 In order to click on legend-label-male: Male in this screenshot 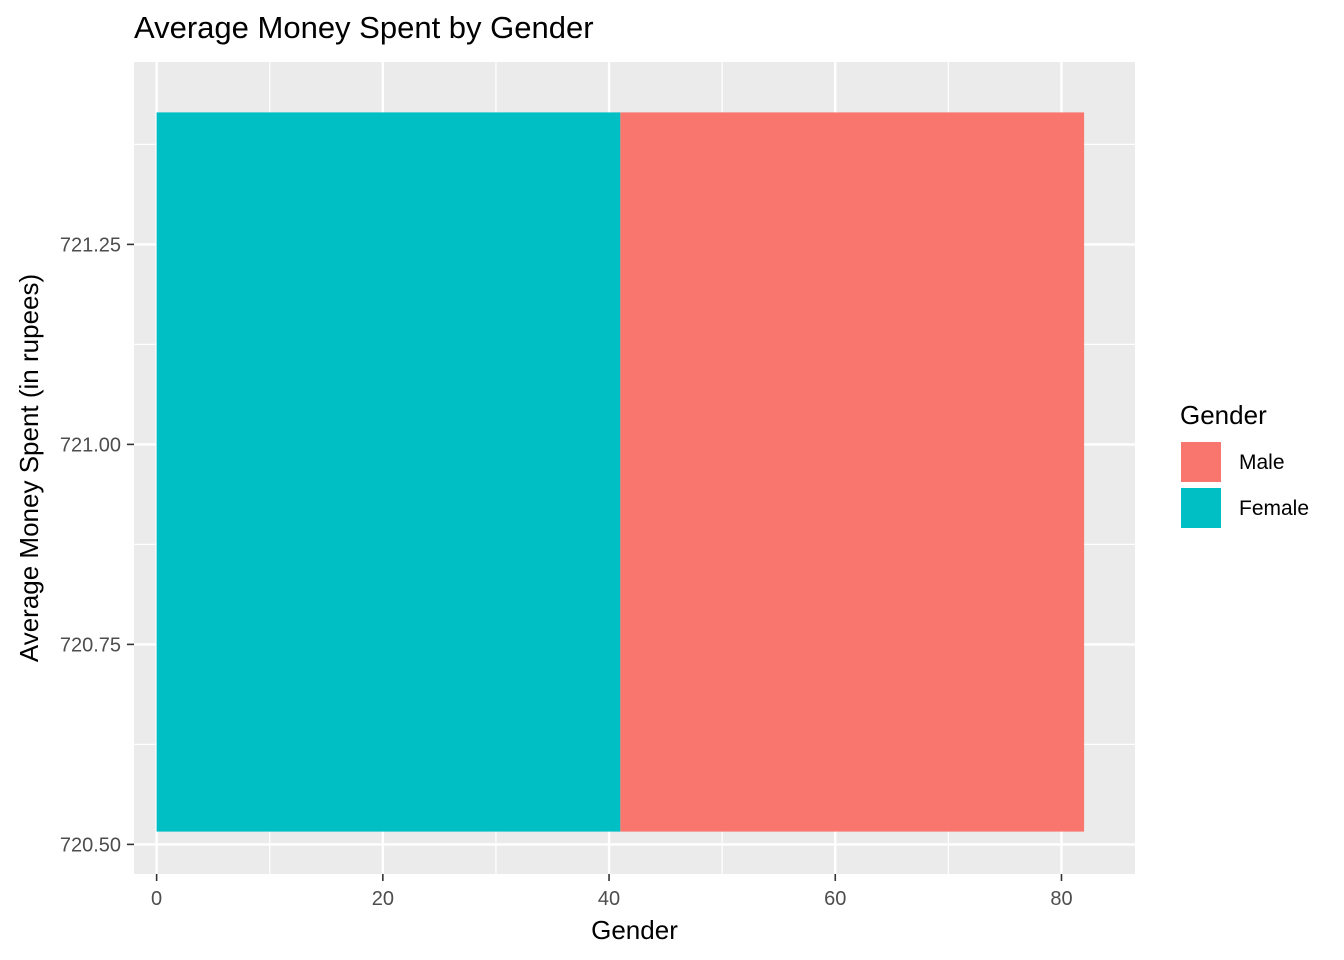, I will do `click(1262, 462)`.